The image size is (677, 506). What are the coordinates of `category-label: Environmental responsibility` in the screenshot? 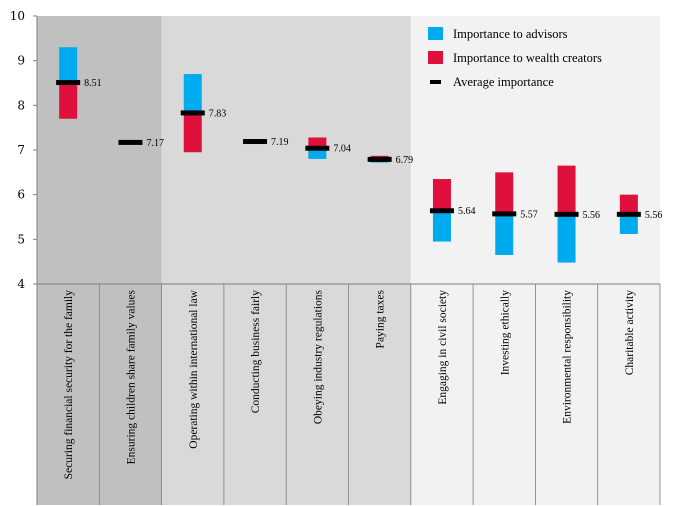 It's located at (568, 357).